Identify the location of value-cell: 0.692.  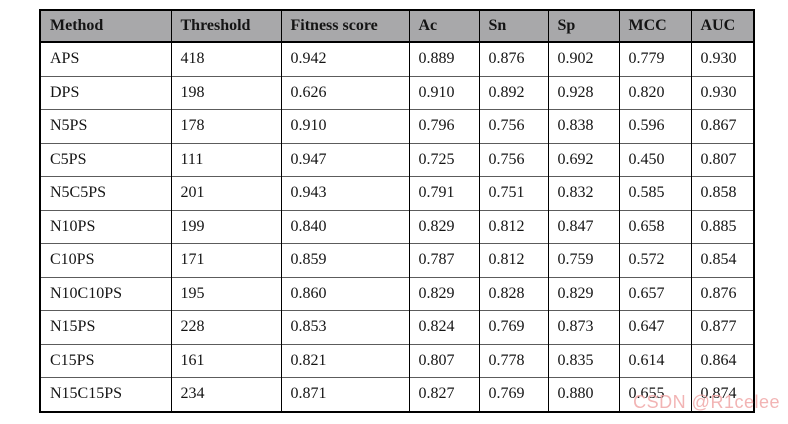
(583, 159).